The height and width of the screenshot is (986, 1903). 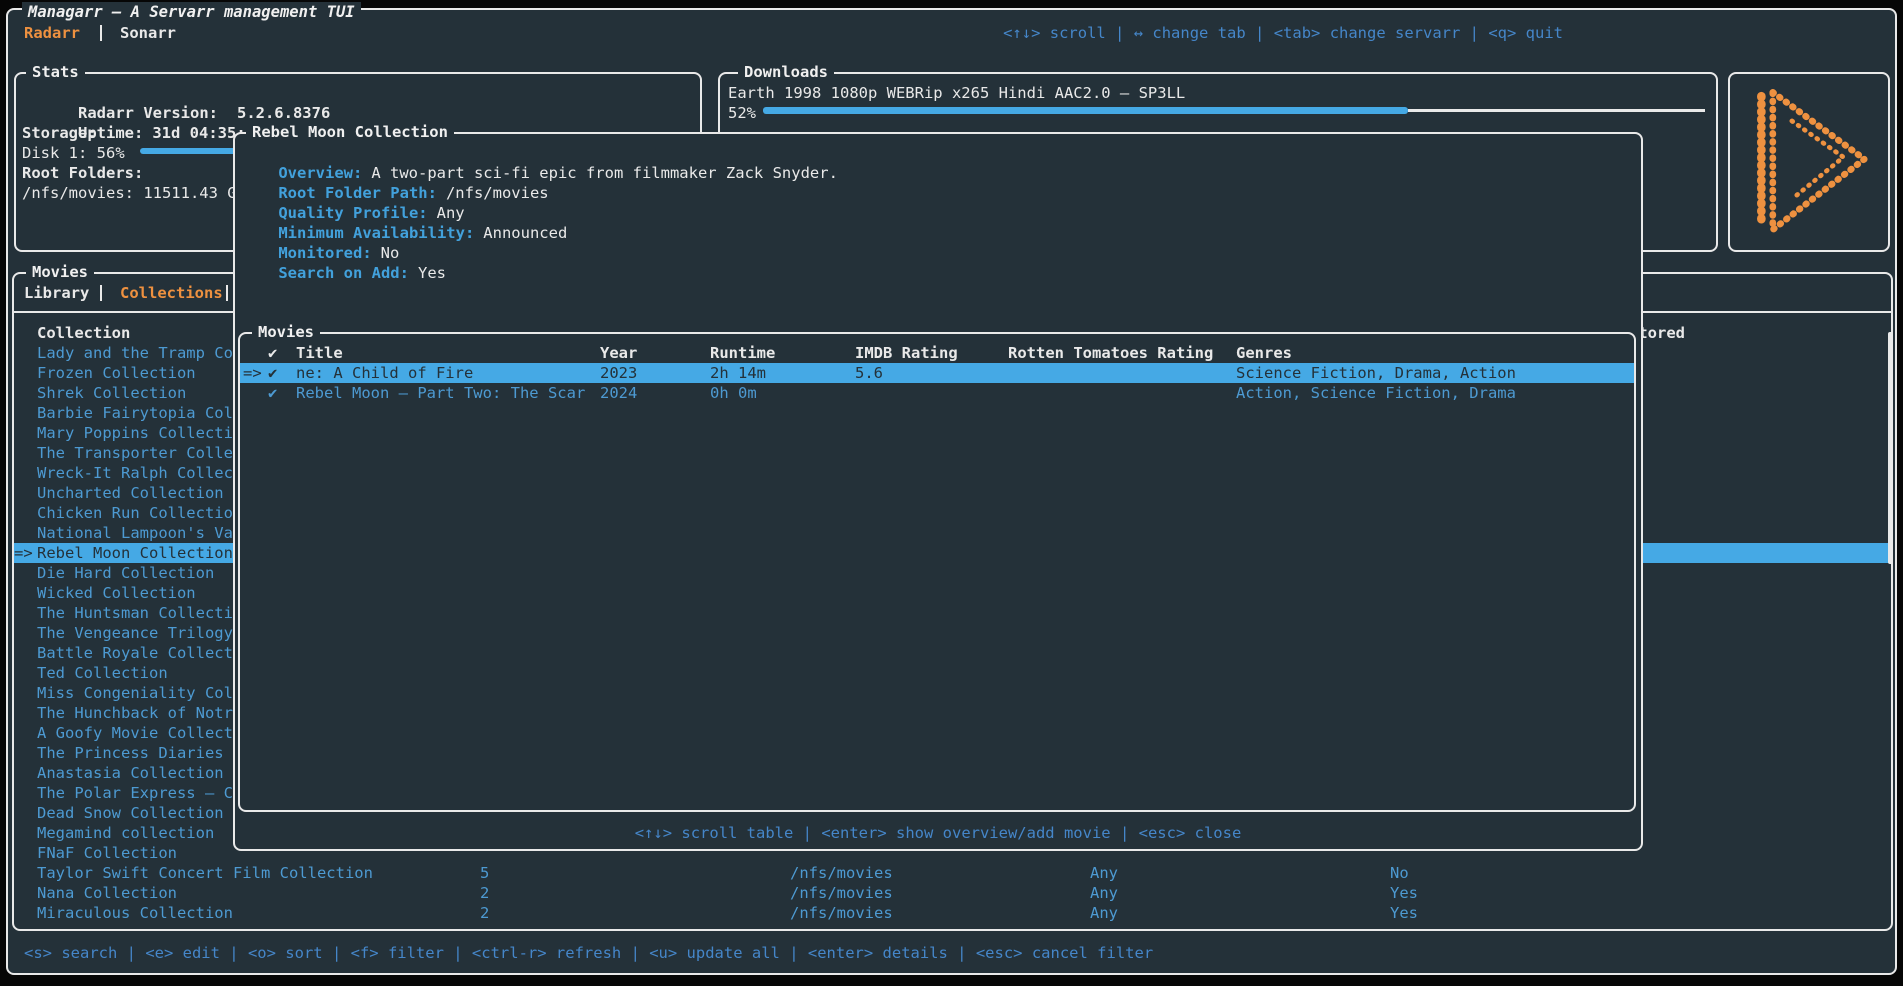 I want to click on collection-row: The Transporter Colle, so click(x=135, y=453).